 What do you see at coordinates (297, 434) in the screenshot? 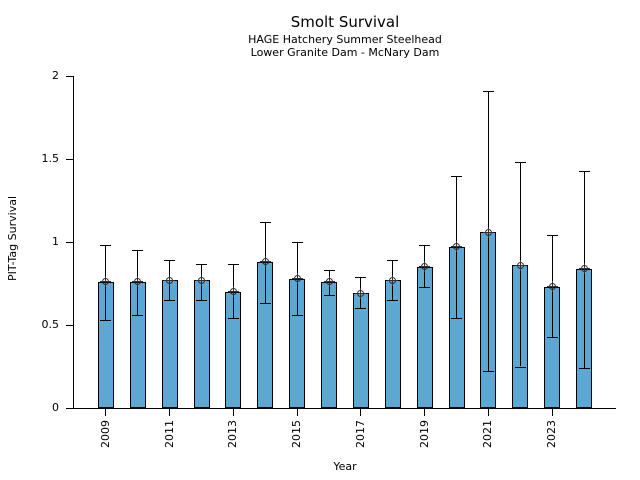
I see `x-tick-label: 2015` at bounding box center [297, 434].